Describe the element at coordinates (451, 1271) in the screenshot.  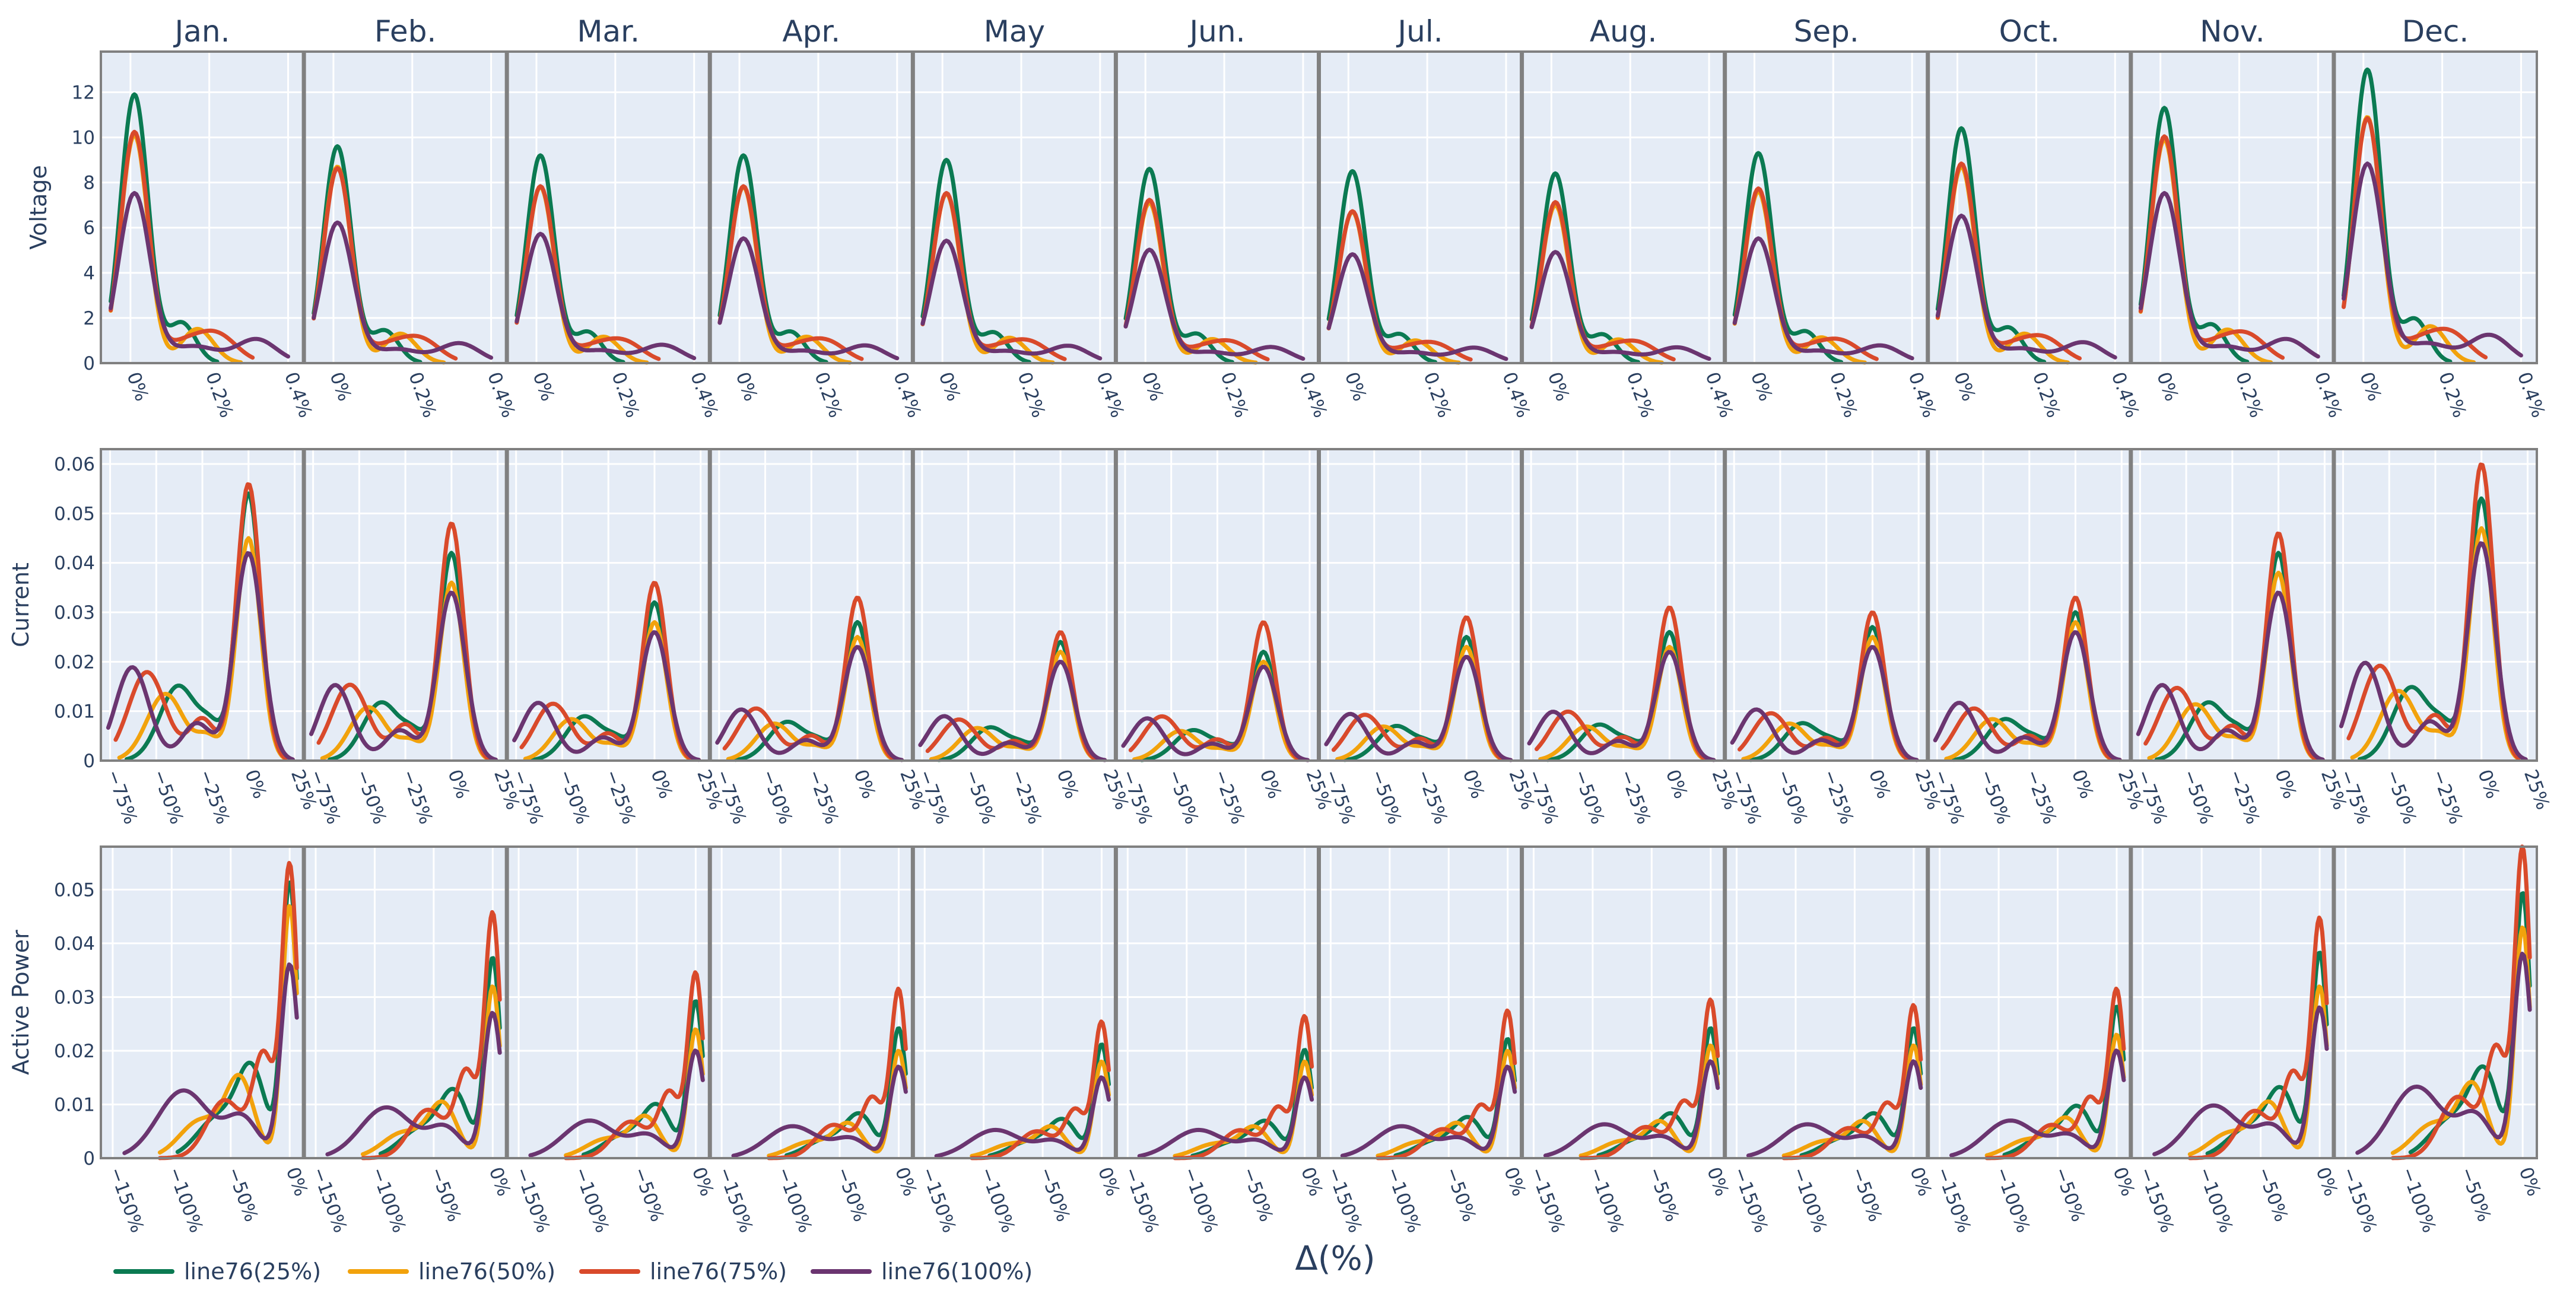
I see `legend-item: line76(50%)` at that location.